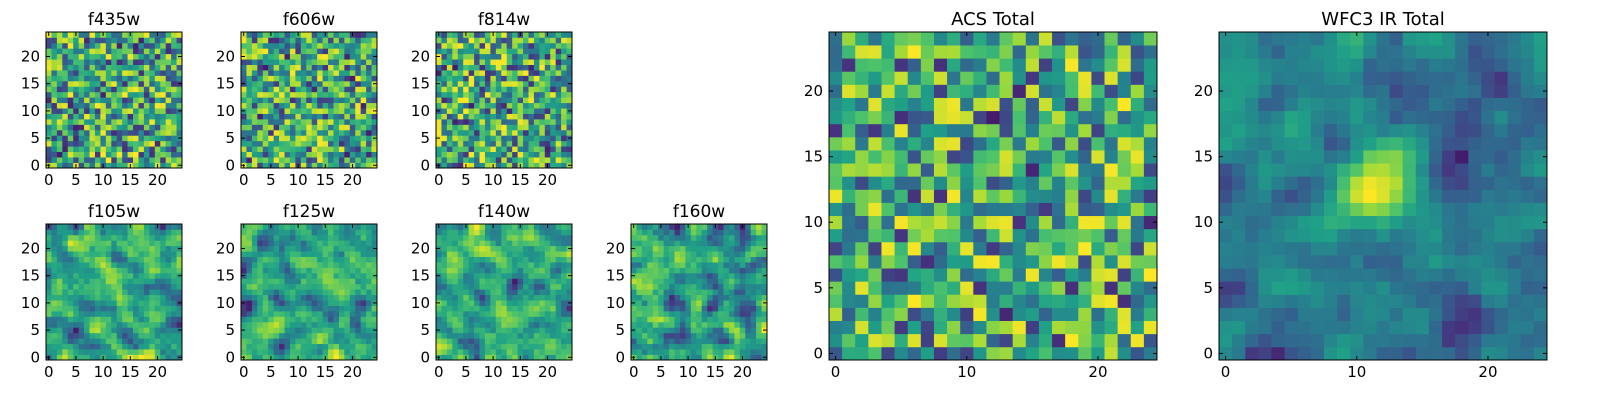  What do you see at coordinates (30, 248) in the screenshot?
I see `y-tick-label: 20` at bounding box center [30, 248].